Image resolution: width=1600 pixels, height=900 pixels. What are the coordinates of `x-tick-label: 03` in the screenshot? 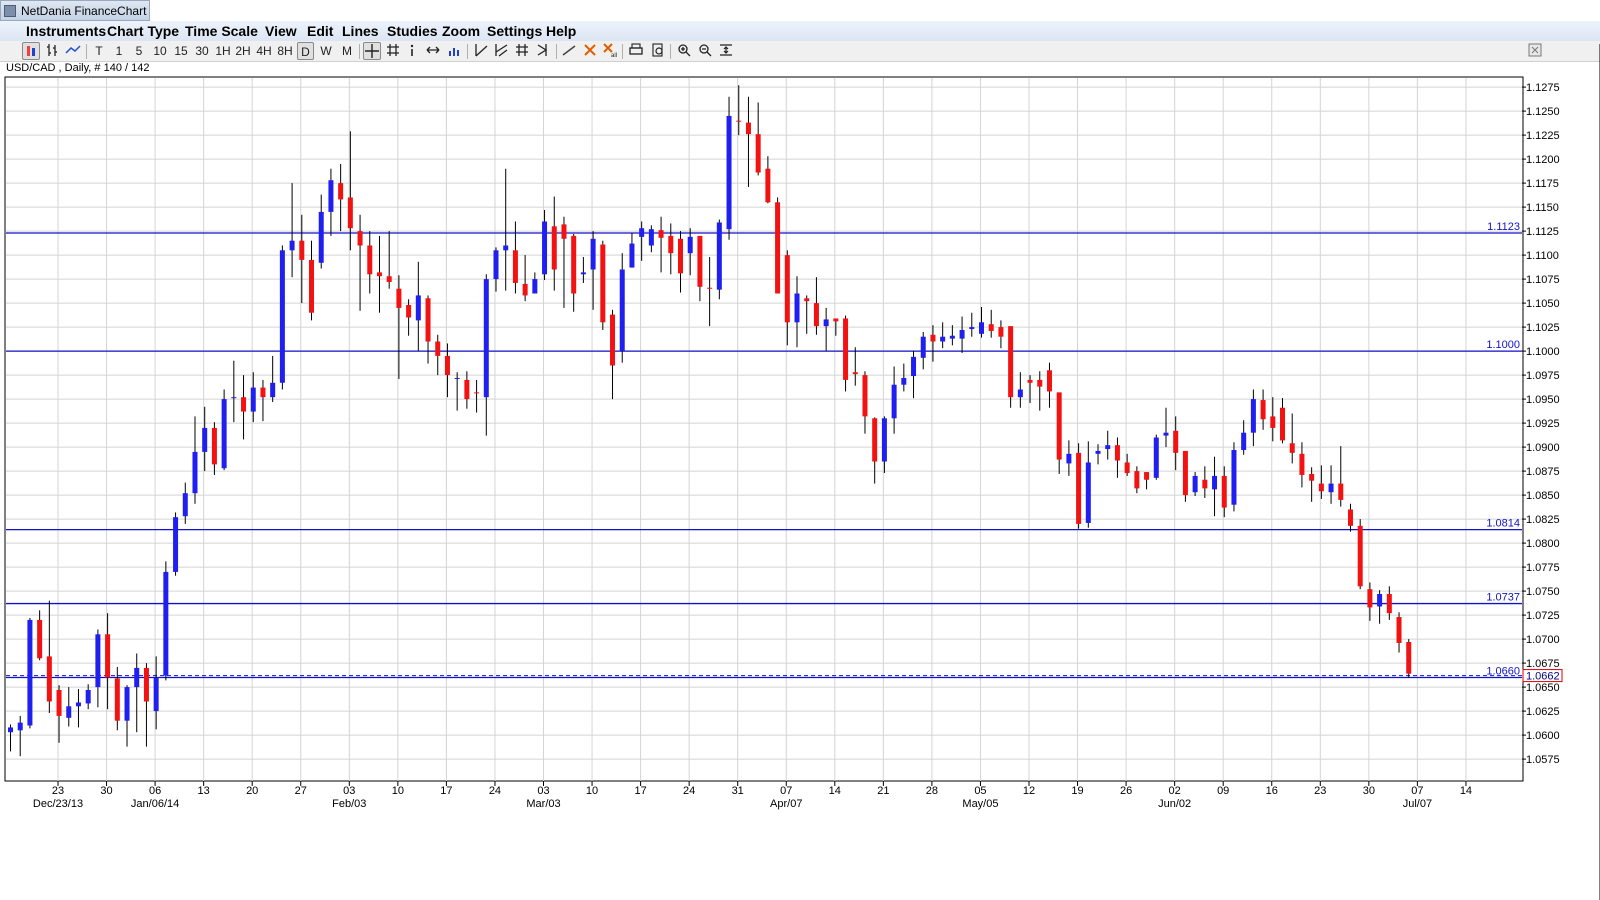 It's located at (349, 791).